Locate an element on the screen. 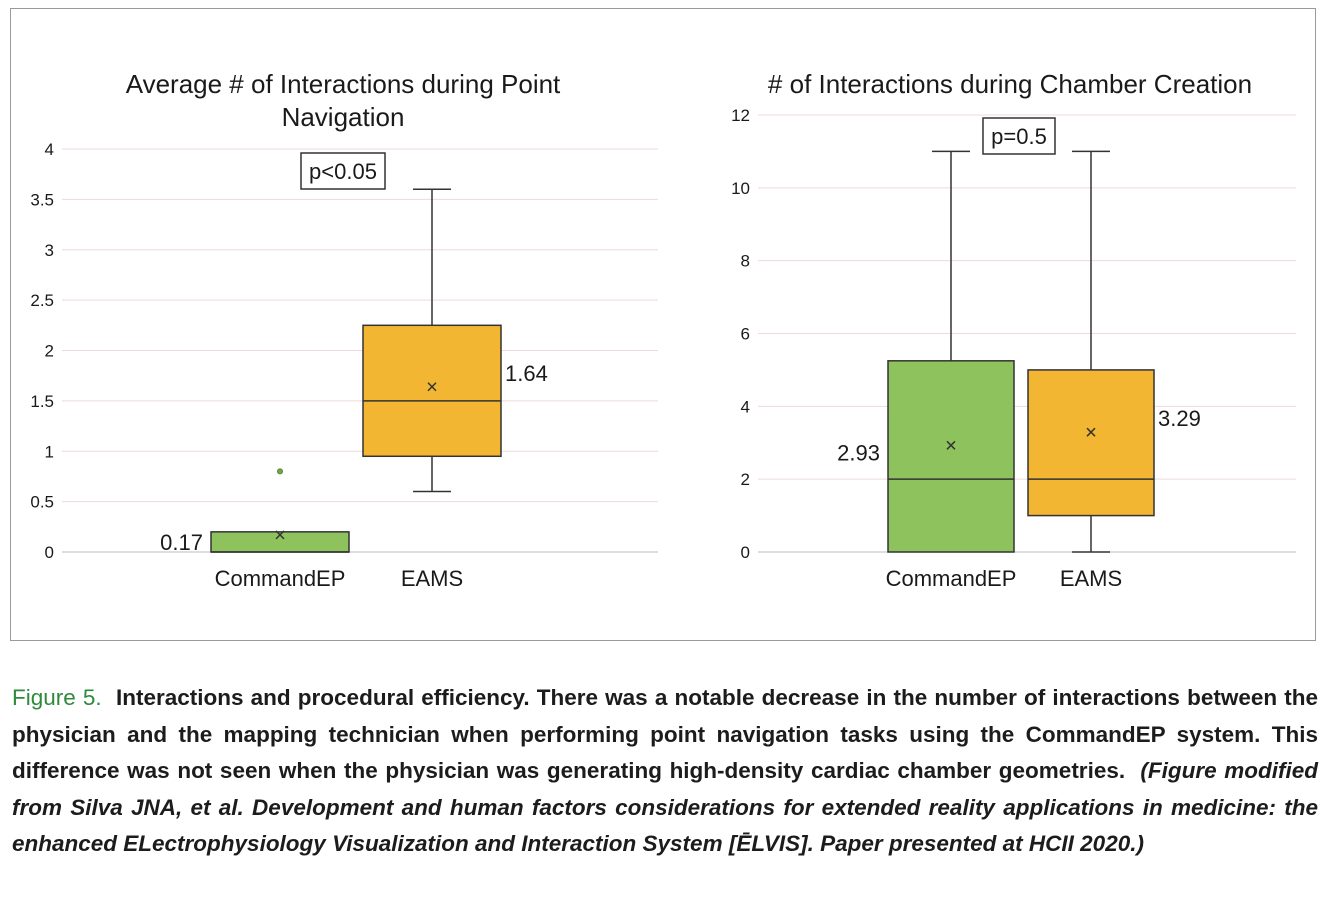  mean-data-label: 0.17 is located at coordinates (181, 542).